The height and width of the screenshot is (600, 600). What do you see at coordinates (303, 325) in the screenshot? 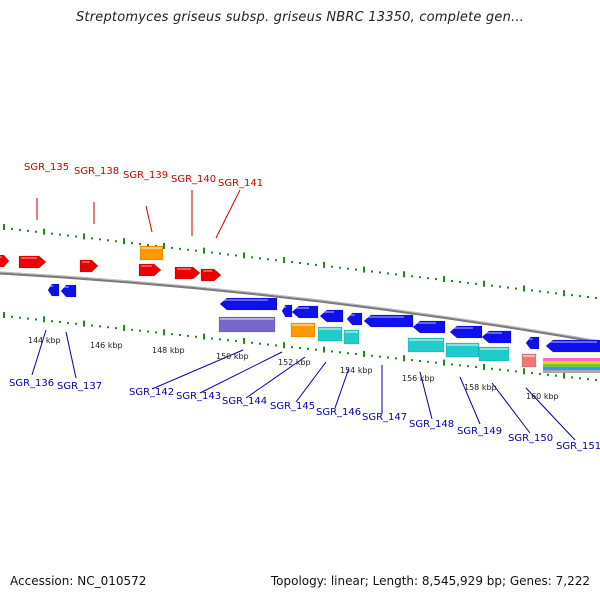
I see `feature-orange-shine` at bounding box center [303, 325].